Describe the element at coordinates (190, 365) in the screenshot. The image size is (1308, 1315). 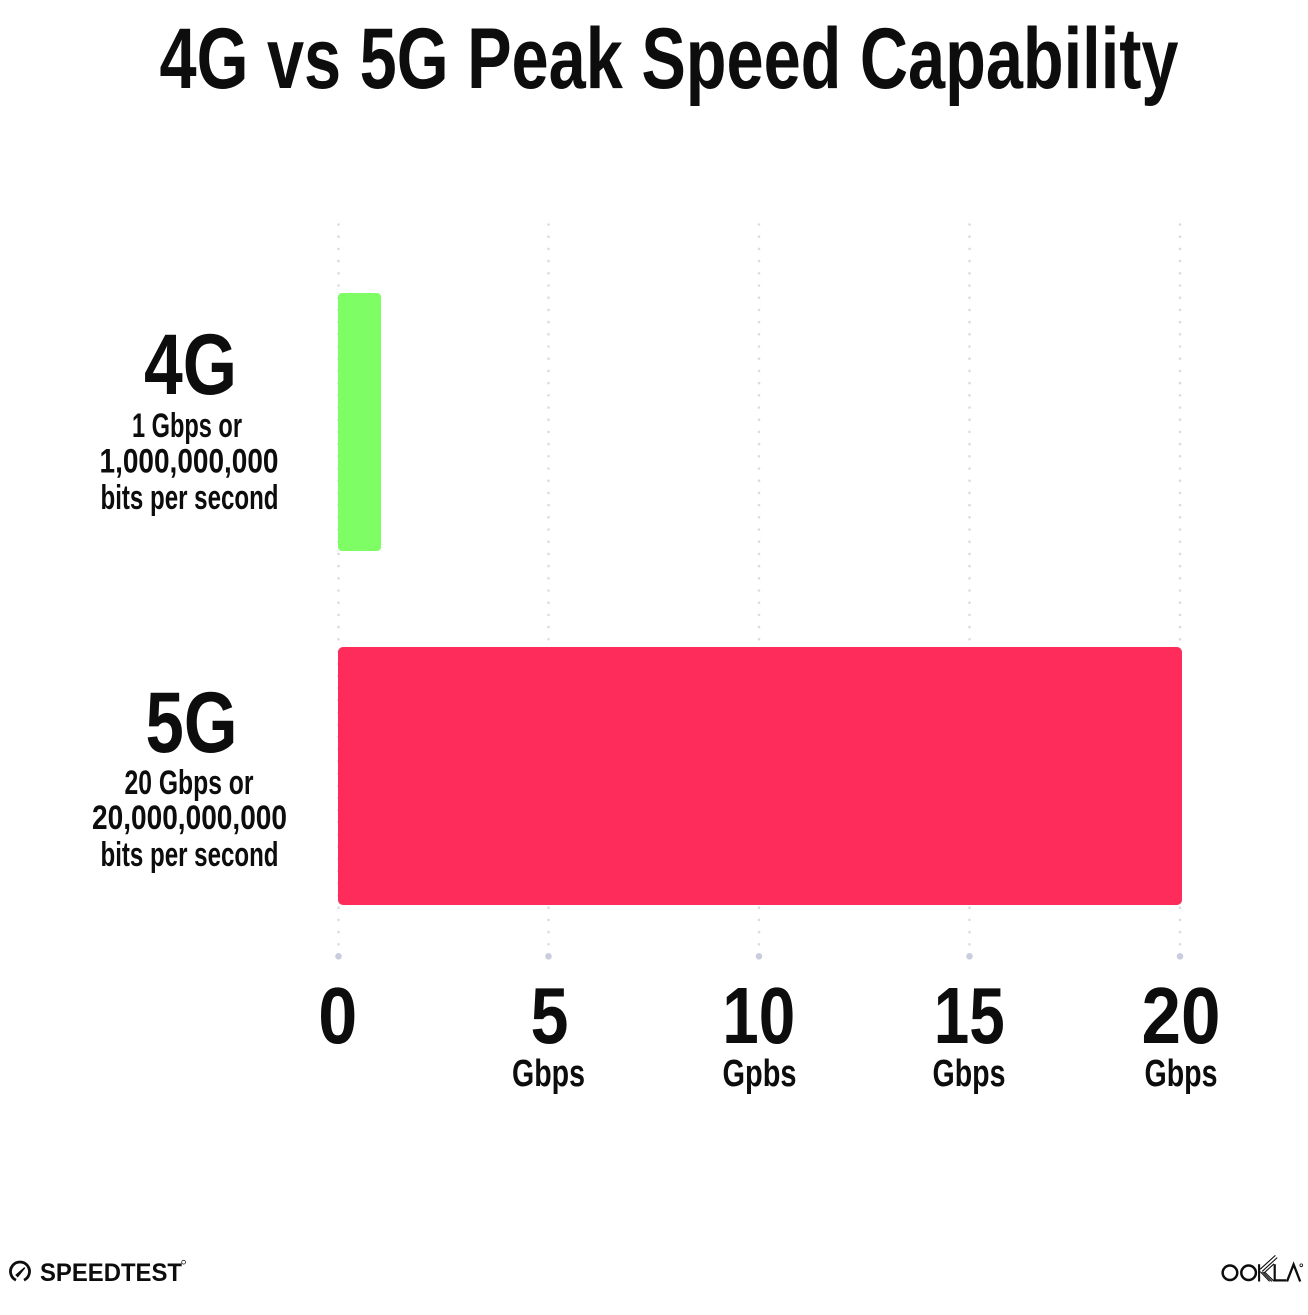
I see `svg-text: 4G` at that location.